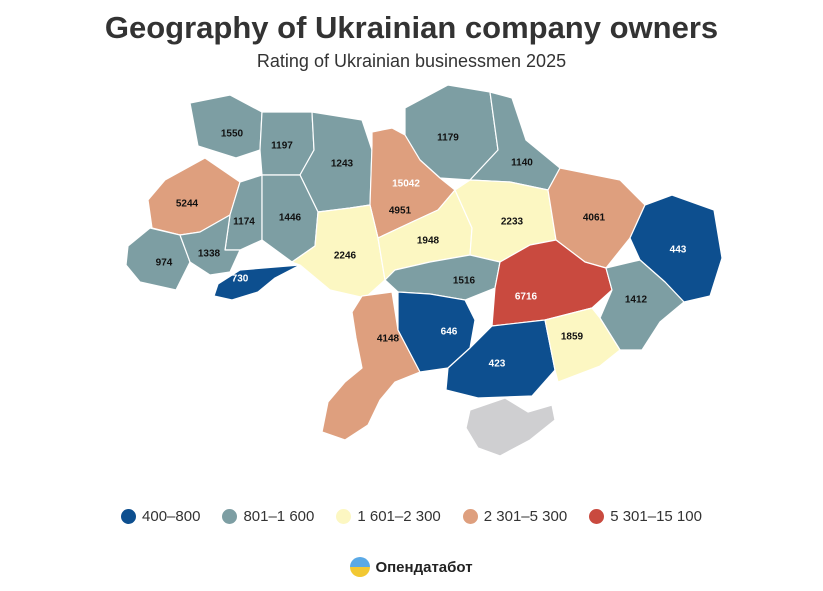 Image resolution: width=823 pixels, height=591 pixels. What do you see at coordinates (360, 567) in the screenshot?
I see `logo-icon` at bounding box center [360, 567].